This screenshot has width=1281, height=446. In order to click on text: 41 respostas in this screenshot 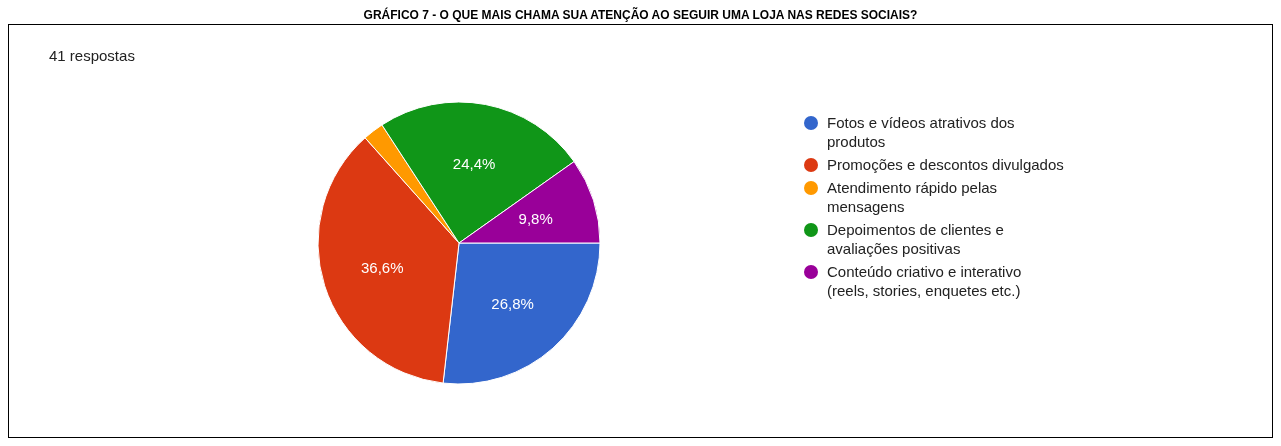, I will do `click(92, 55)`.